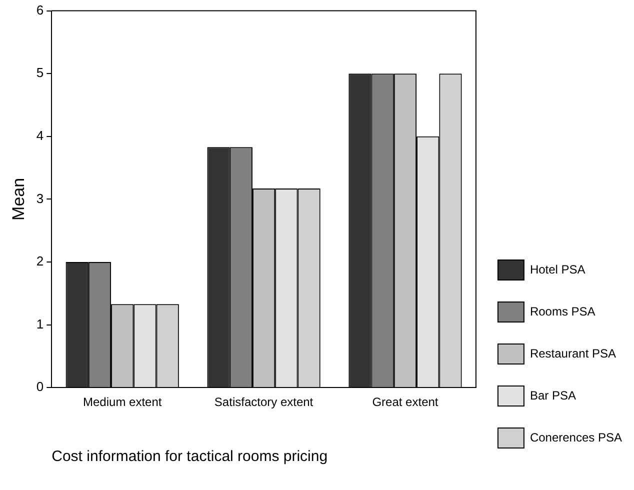  What do you see at coordinates (40, 135) in the screenshot?
I see `y-tick-label: 4` at bounding box center [40, 135].